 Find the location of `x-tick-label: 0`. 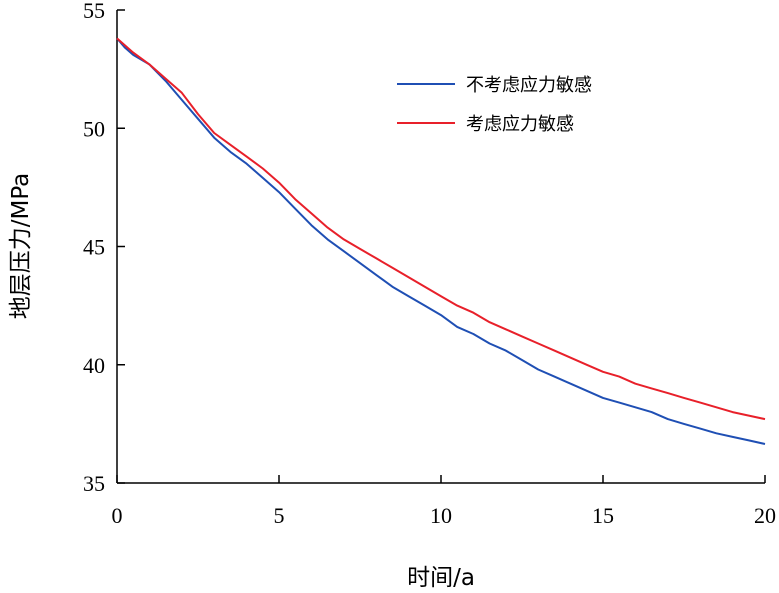

x-tick-label: 0 is located at coordinates (117, 515).